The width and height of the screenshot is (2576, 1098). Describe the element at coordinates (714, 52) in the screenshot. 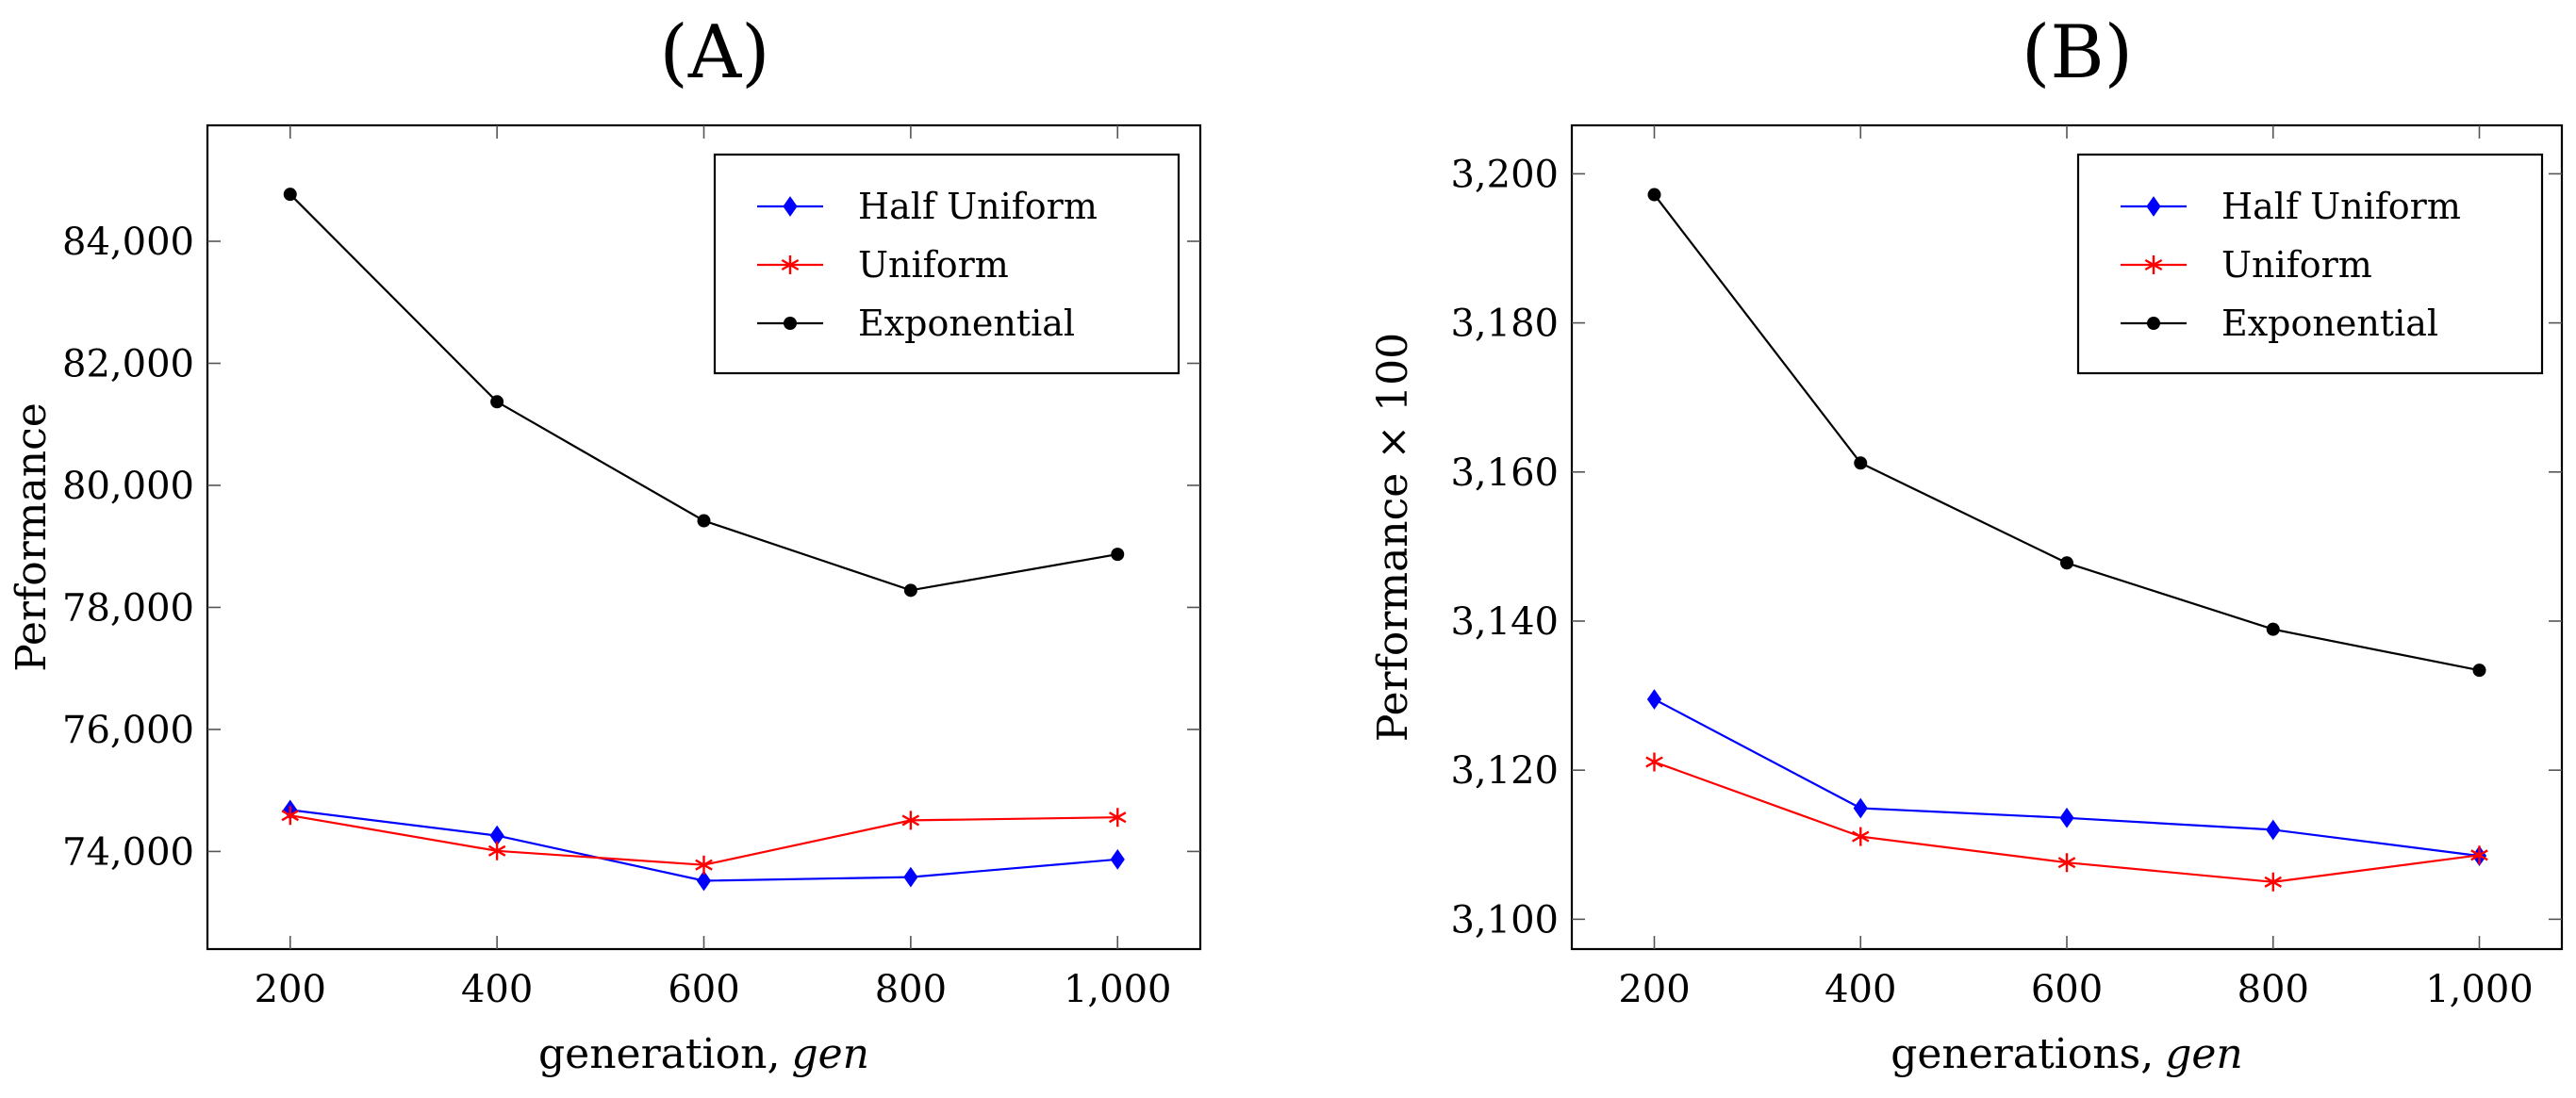

I see `chart-title: (A)` at that location.